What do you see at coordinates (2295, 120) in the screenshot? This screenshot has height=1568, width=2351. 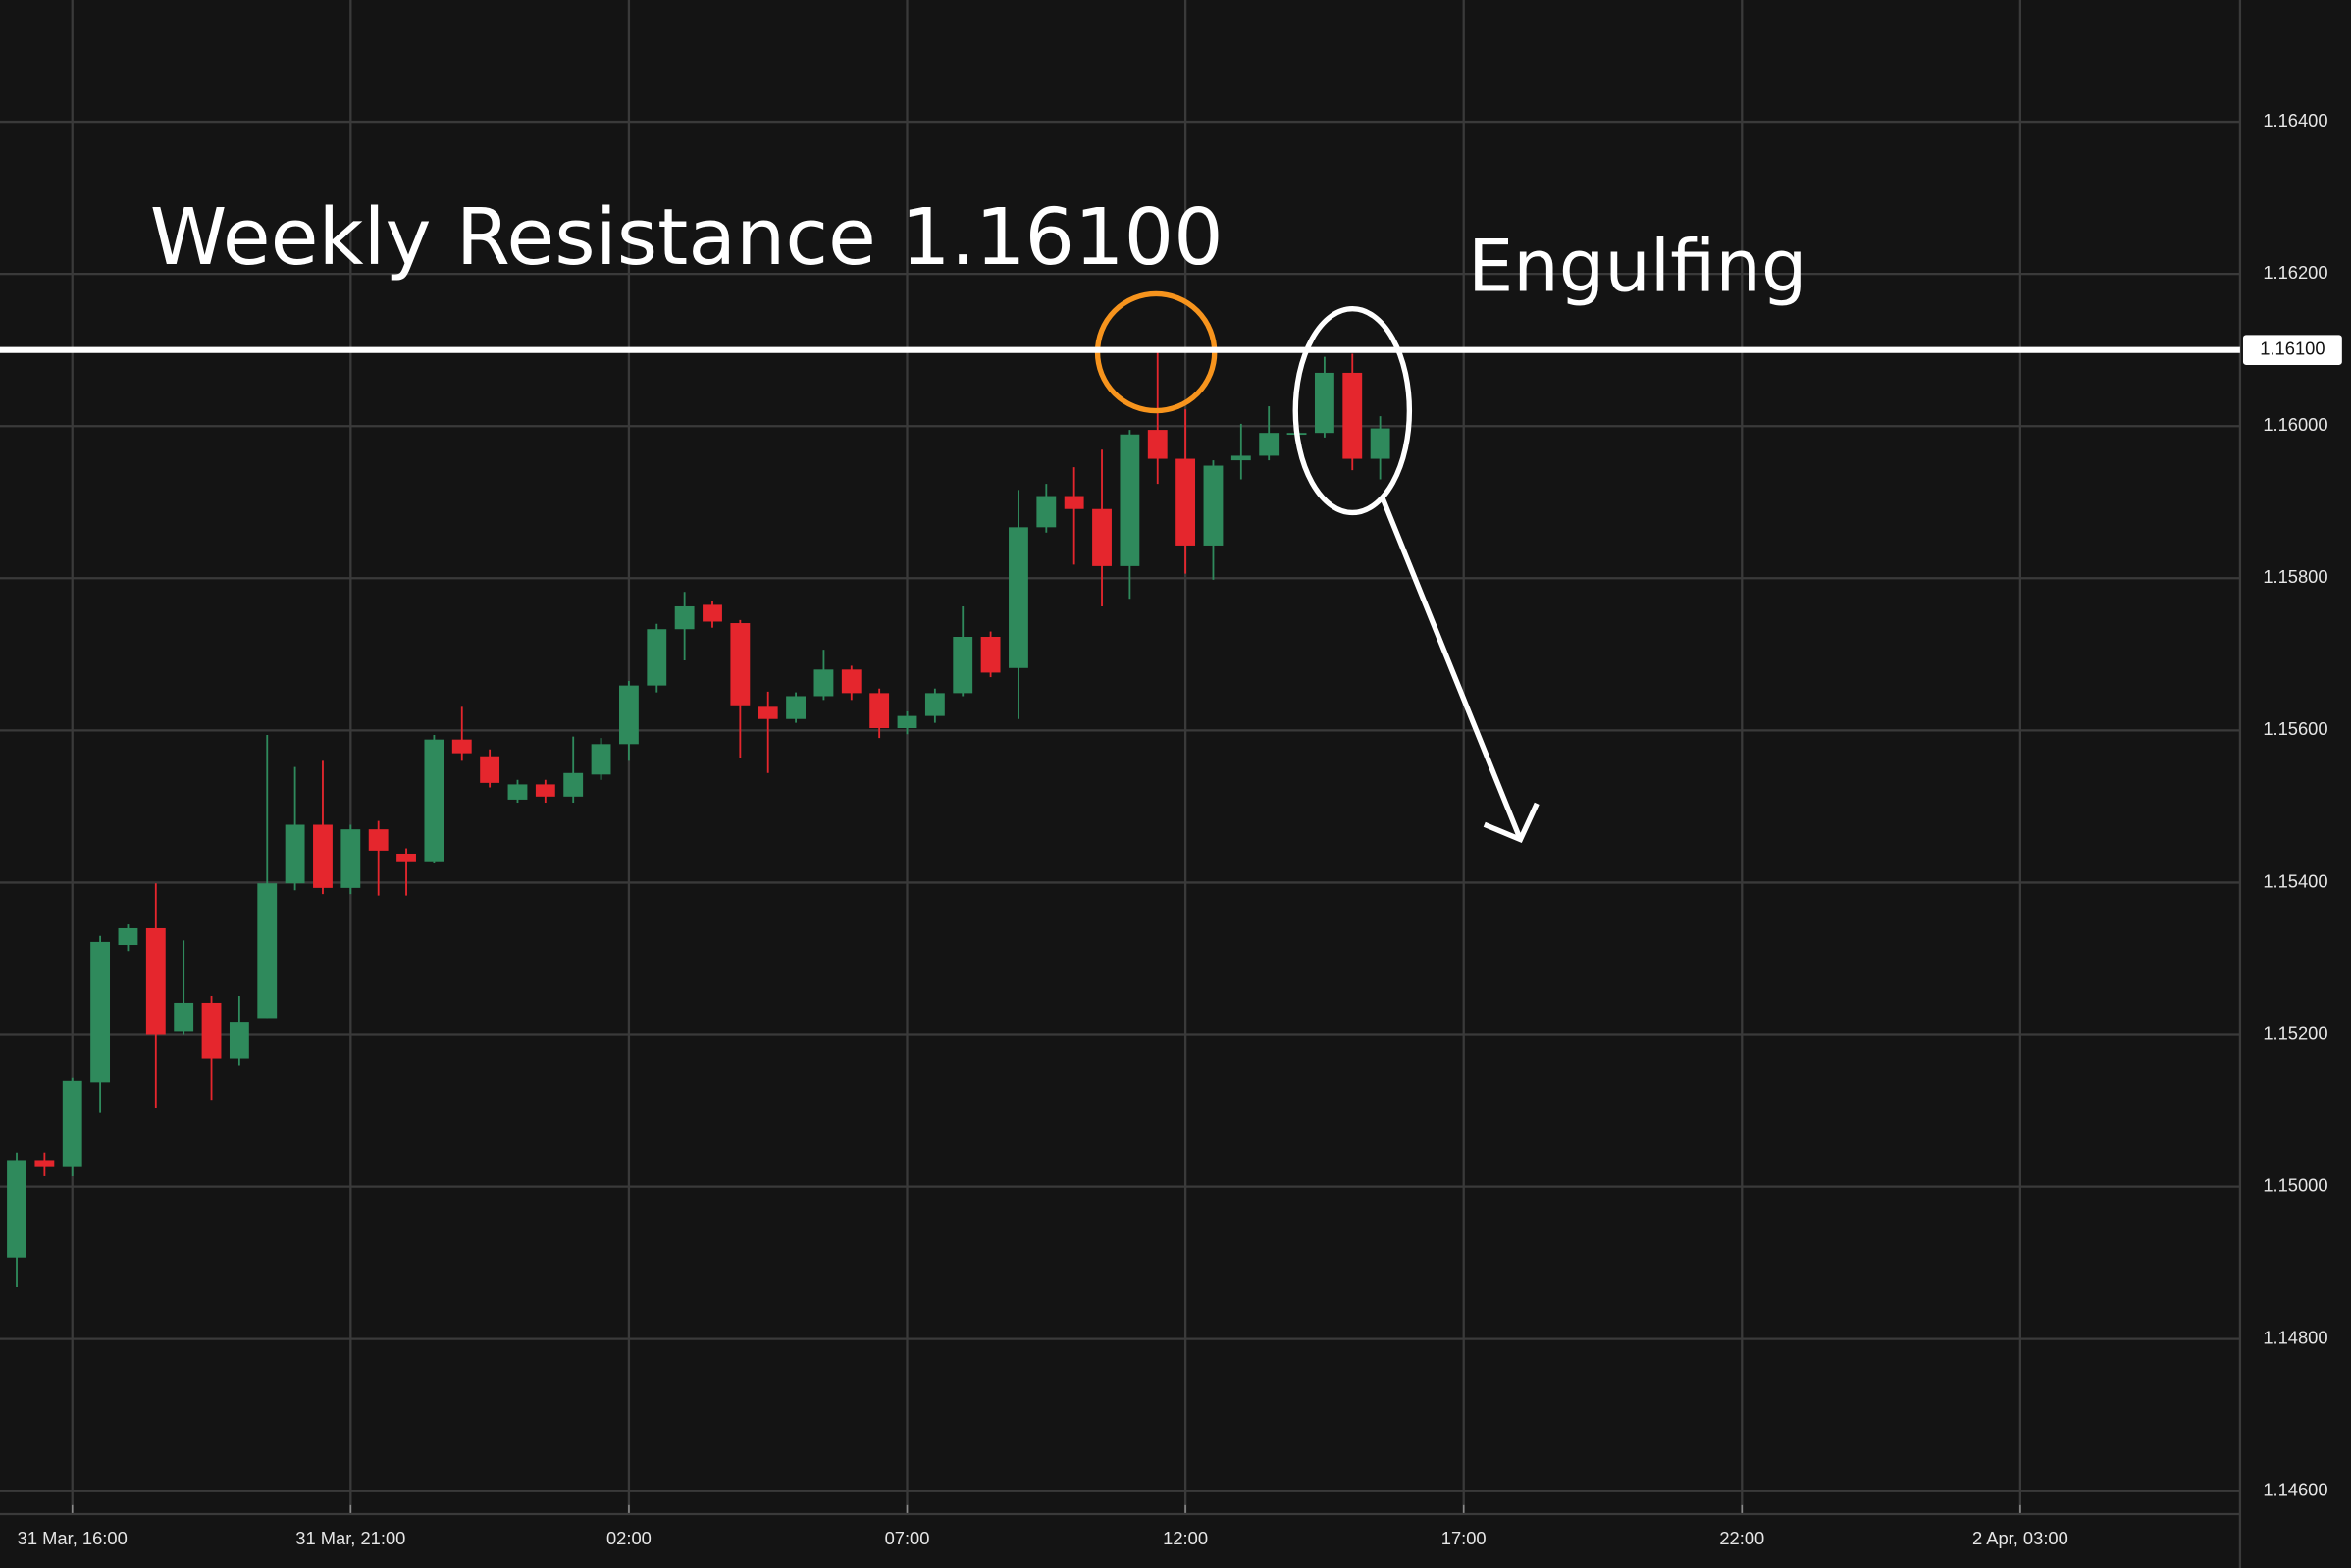 I see `y-tick-label: 1.16400` at bounding box center [2295, 120].